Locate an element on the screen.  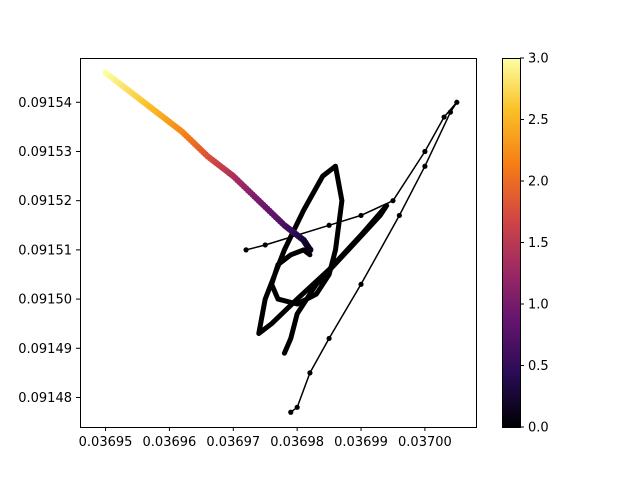
y-tick-label: 0.09154 is located at coordinates (45, 103).